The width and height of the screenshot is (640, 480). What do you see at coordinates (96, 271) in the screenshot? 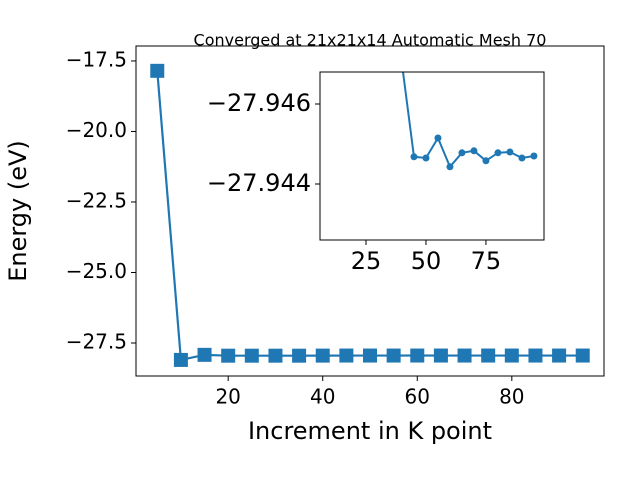
I see `y-tick-label: −25.0` at bounding box center [96, 271].